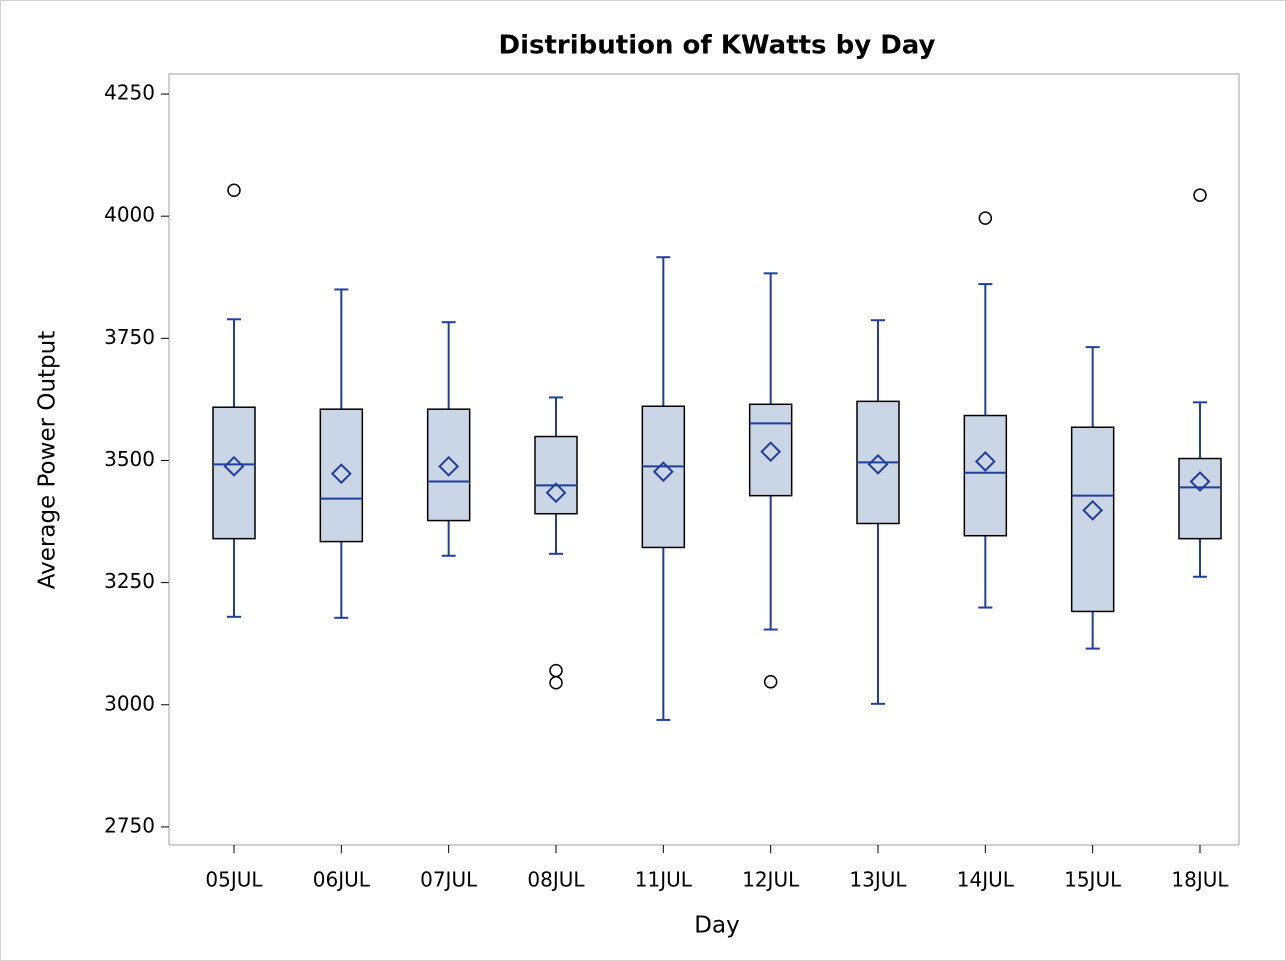  What do you see at coordinates (664, 880) in the screenshot?
I see `x-tick-label: 11JUL` at bounding box center [664, 880].